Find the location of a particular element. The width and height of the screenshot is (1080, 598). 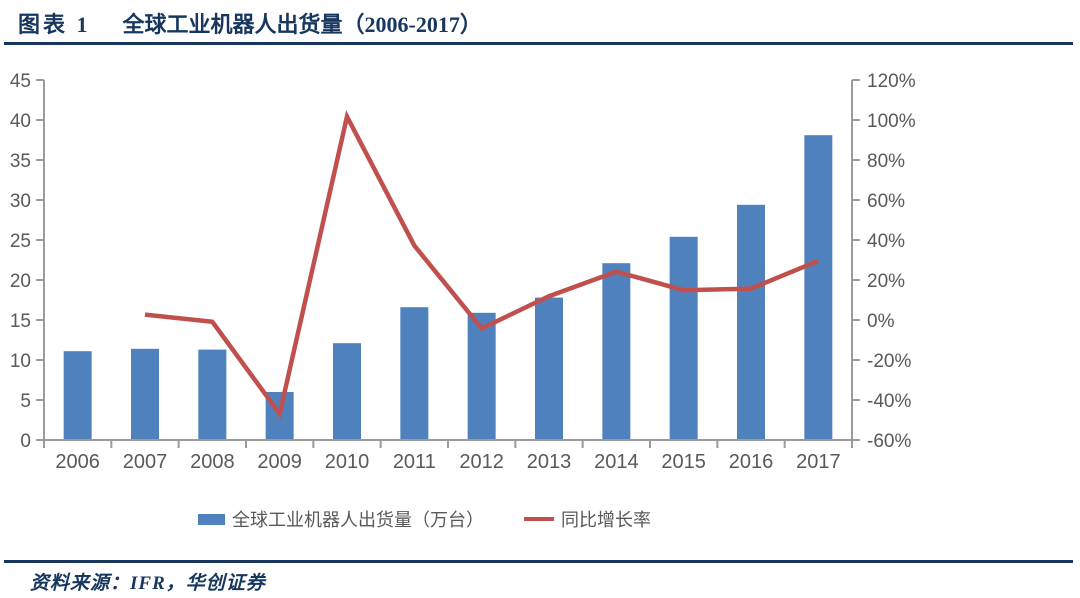

right-axis-tick-label: 120% is located at coordinates (891, 81).